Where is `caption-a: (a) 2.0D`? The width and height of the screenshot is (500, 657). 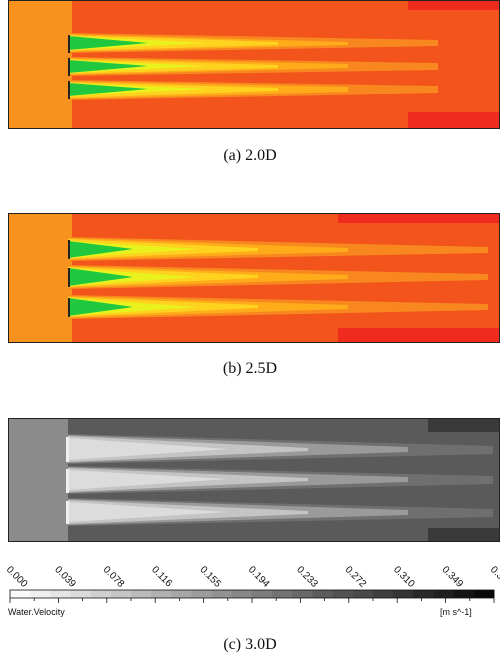
caption-a: (a) 2.0D is located at coordinates (250, 155).